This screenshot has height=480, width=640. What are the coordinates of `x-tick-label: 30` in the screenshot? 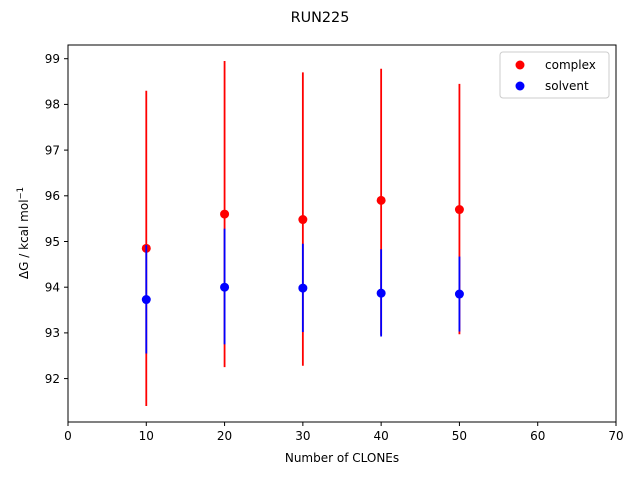 It's located at (302, 436).